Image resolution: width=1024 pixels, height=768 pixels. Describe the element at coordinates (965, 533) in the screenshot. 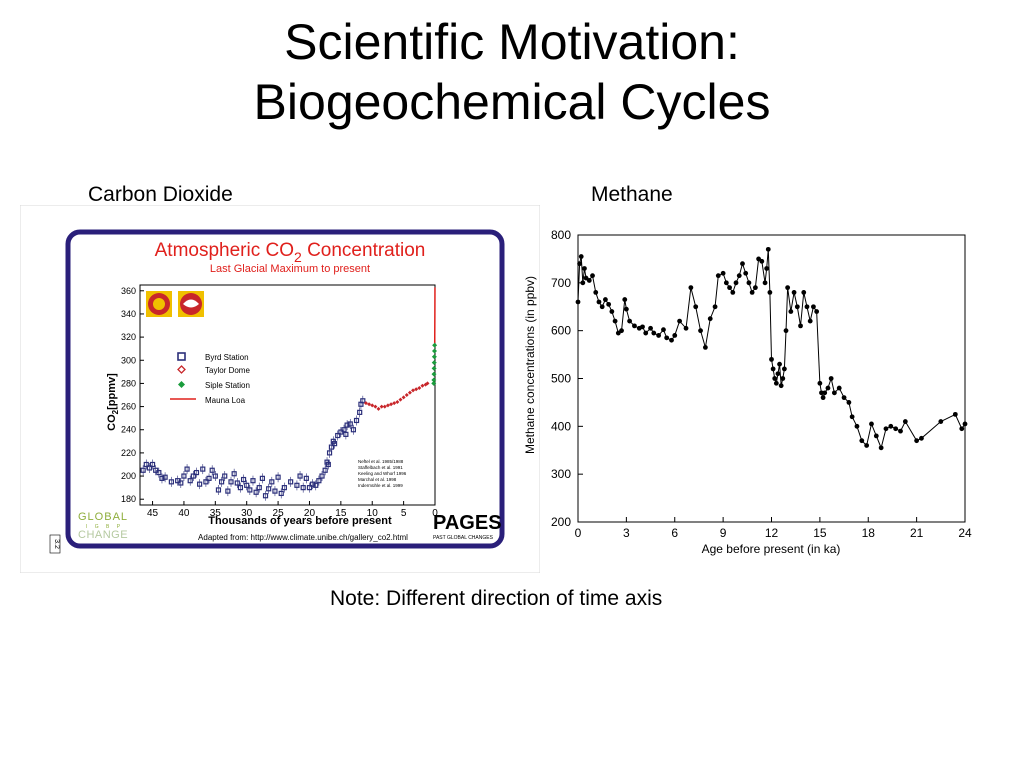

I see `methane-x-tick-label: 24` at that location.